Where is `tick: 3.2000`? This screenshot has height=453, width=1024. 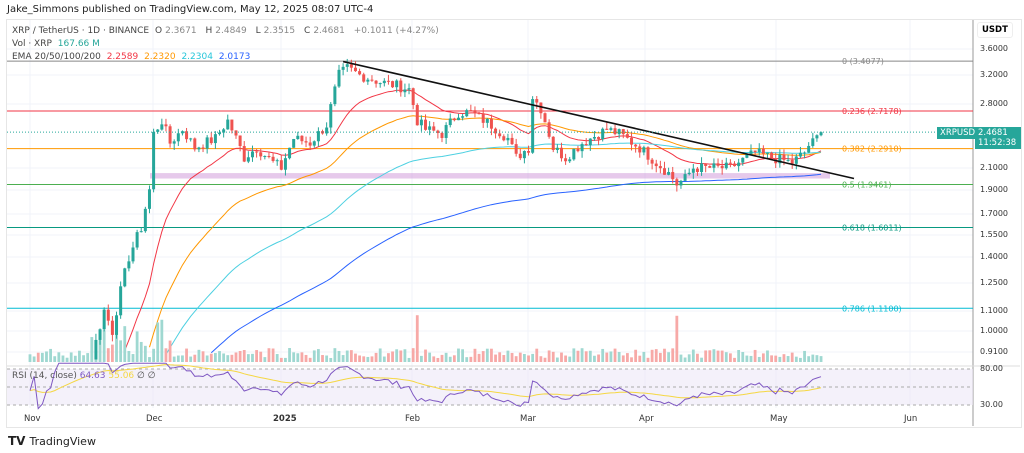
tick: 3.2000 is located at coordinates (994, 74).